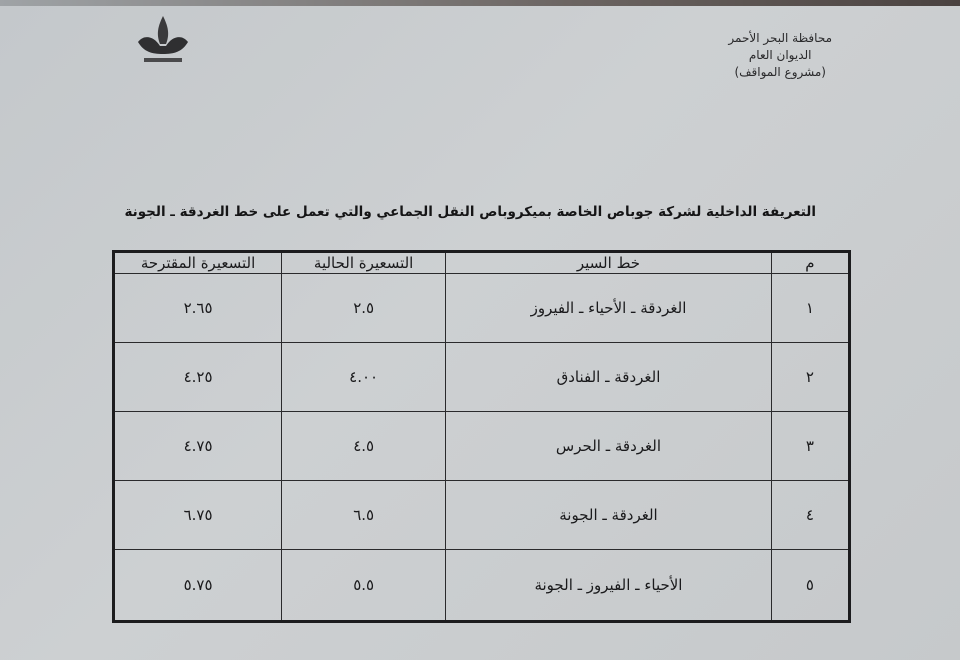 Image resolution: width=960 pixels, height=660 pixels. What do you see at coordinates (608, 514) in the screenshot?
I see `route: الغردقة ـ الجونة` at bounding box center [608, 514].